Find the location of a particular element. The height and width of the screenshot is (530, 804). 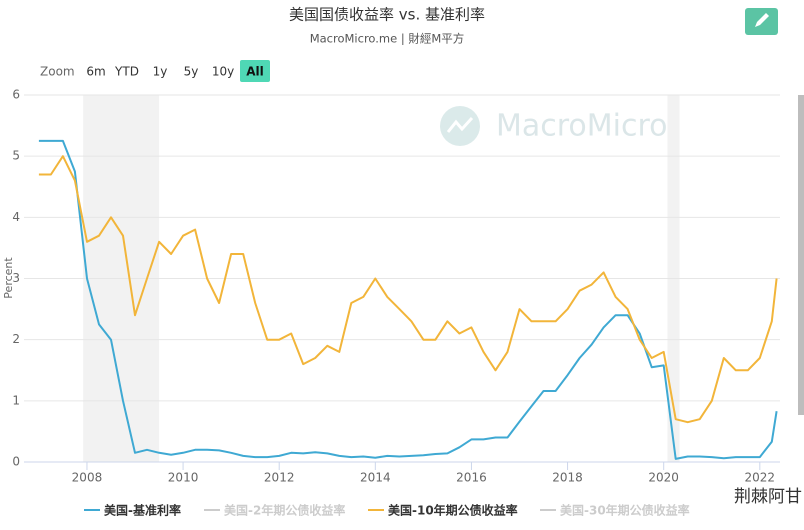

credit: 荆棘阿甘 is located at coordinates (768, 497).